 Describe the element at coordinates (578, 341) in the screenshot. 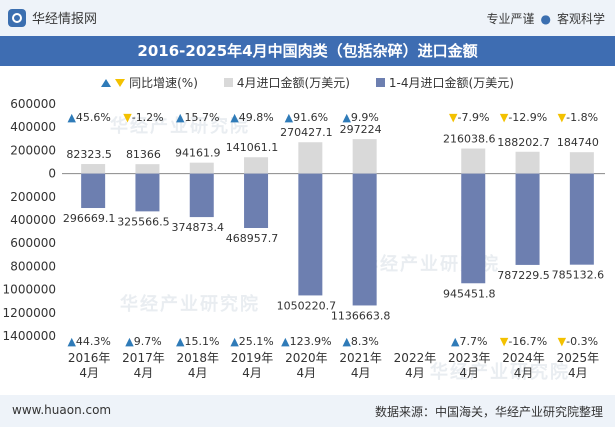

I see `cumulative-growth-label: ▼-0.3%` at that location.